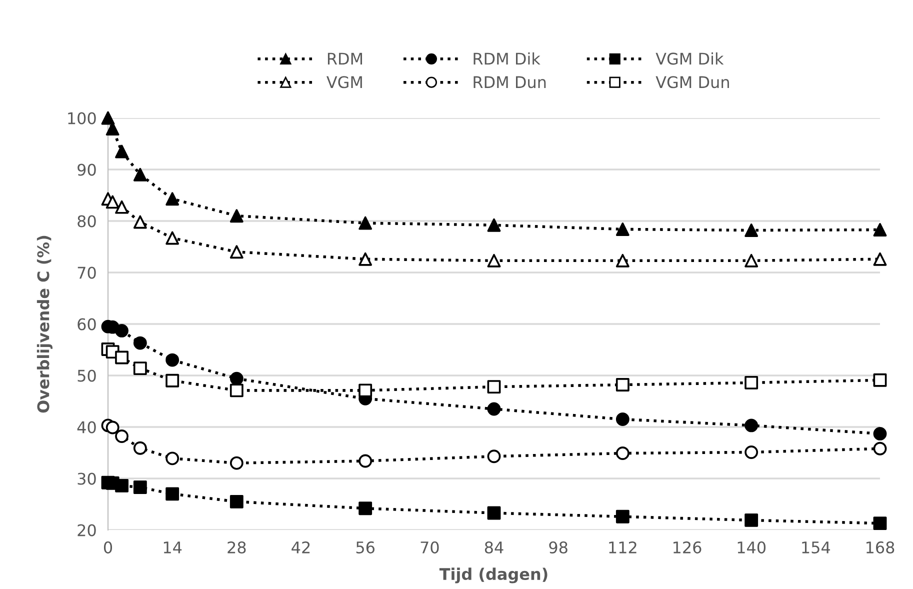 This screenshot has width=913, height=589. I want to click on y-tick-label: 40, so click(86, 427).